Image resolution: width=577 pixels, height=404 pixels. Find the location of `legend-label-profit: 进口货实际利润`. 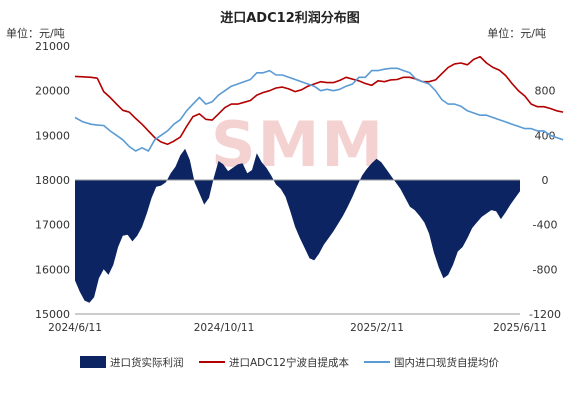

legend-label-profit: 进口货实际利润 is located at coordinates (147, 362).